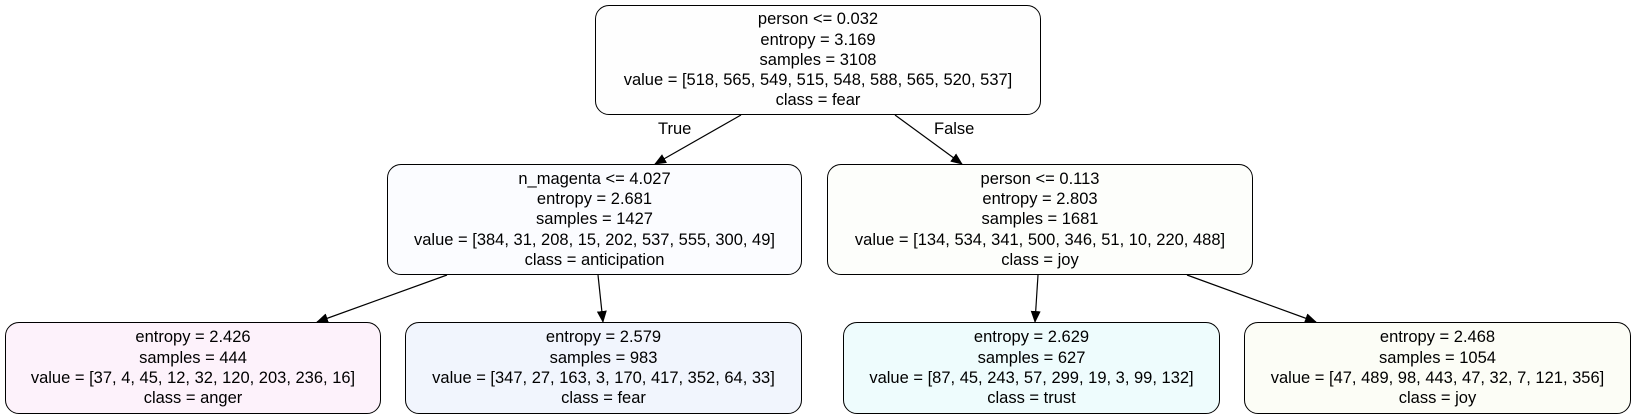 Image resolution: width=1636 pixels, height=419 pixels. I want to click on node-entropy: entropy = 2.468, so click(1437, 337).